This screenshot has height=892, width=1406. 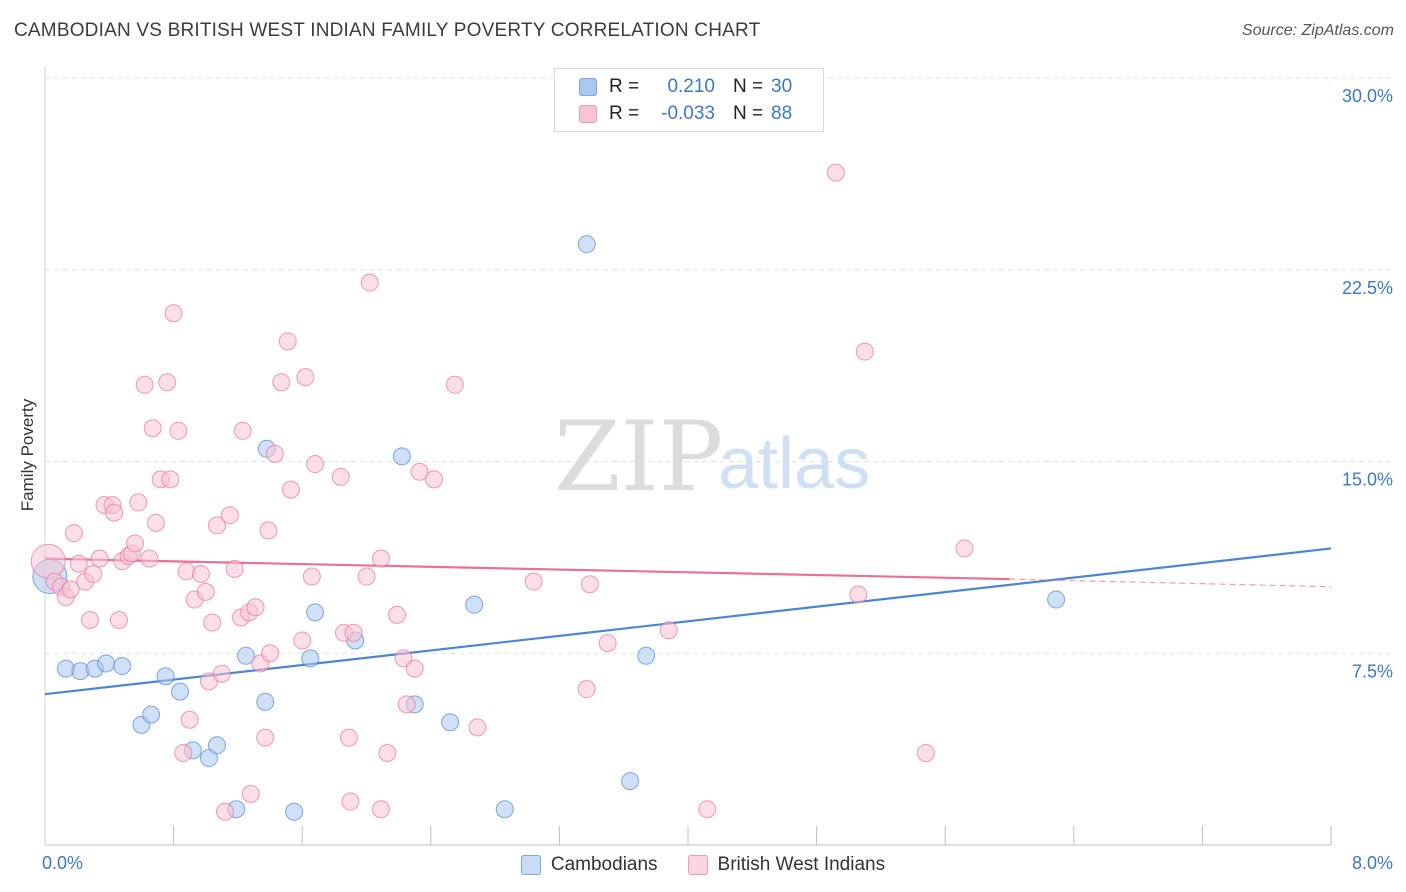 I want to click on legend-swatch-cambodians, so click(x=588, y=87).